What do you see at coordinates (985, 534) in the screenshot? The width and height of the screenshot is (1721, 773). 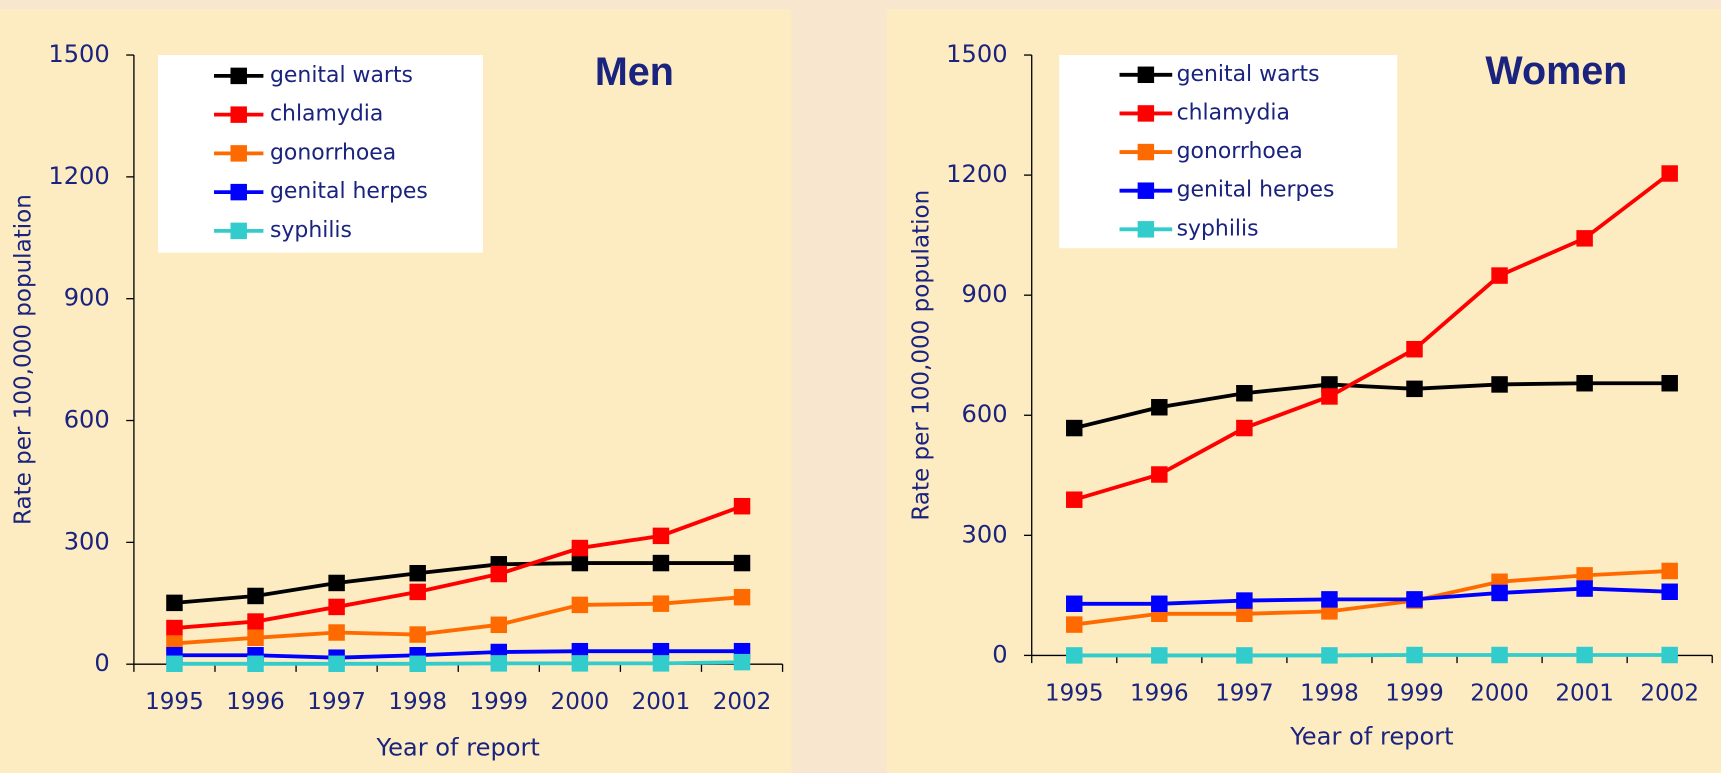 I see `y-tick-label: 300` at bounding box center [985, 534].